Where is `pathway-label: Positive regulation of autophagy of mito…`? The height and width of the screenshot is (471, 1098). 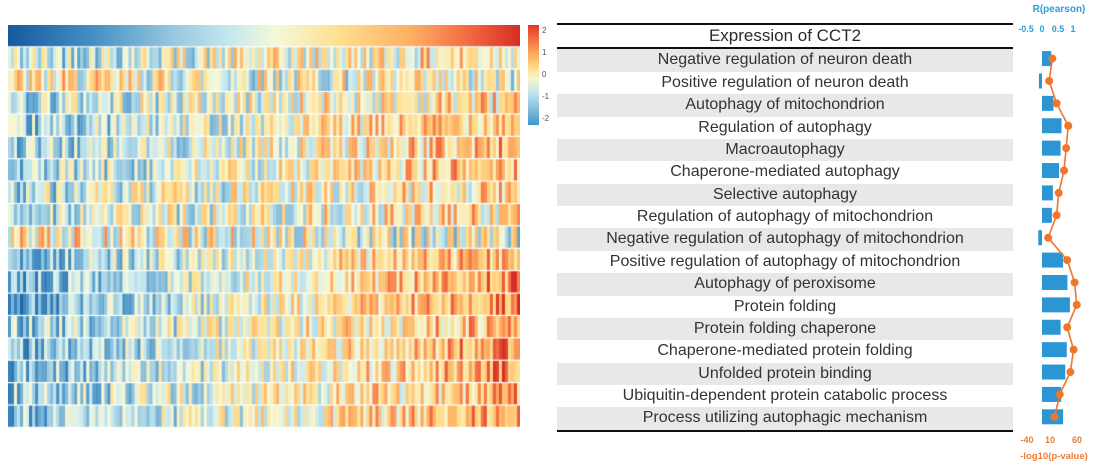
pathway-label: Positive regulation of autophagy of mito… is located at coordinates (785, 261).